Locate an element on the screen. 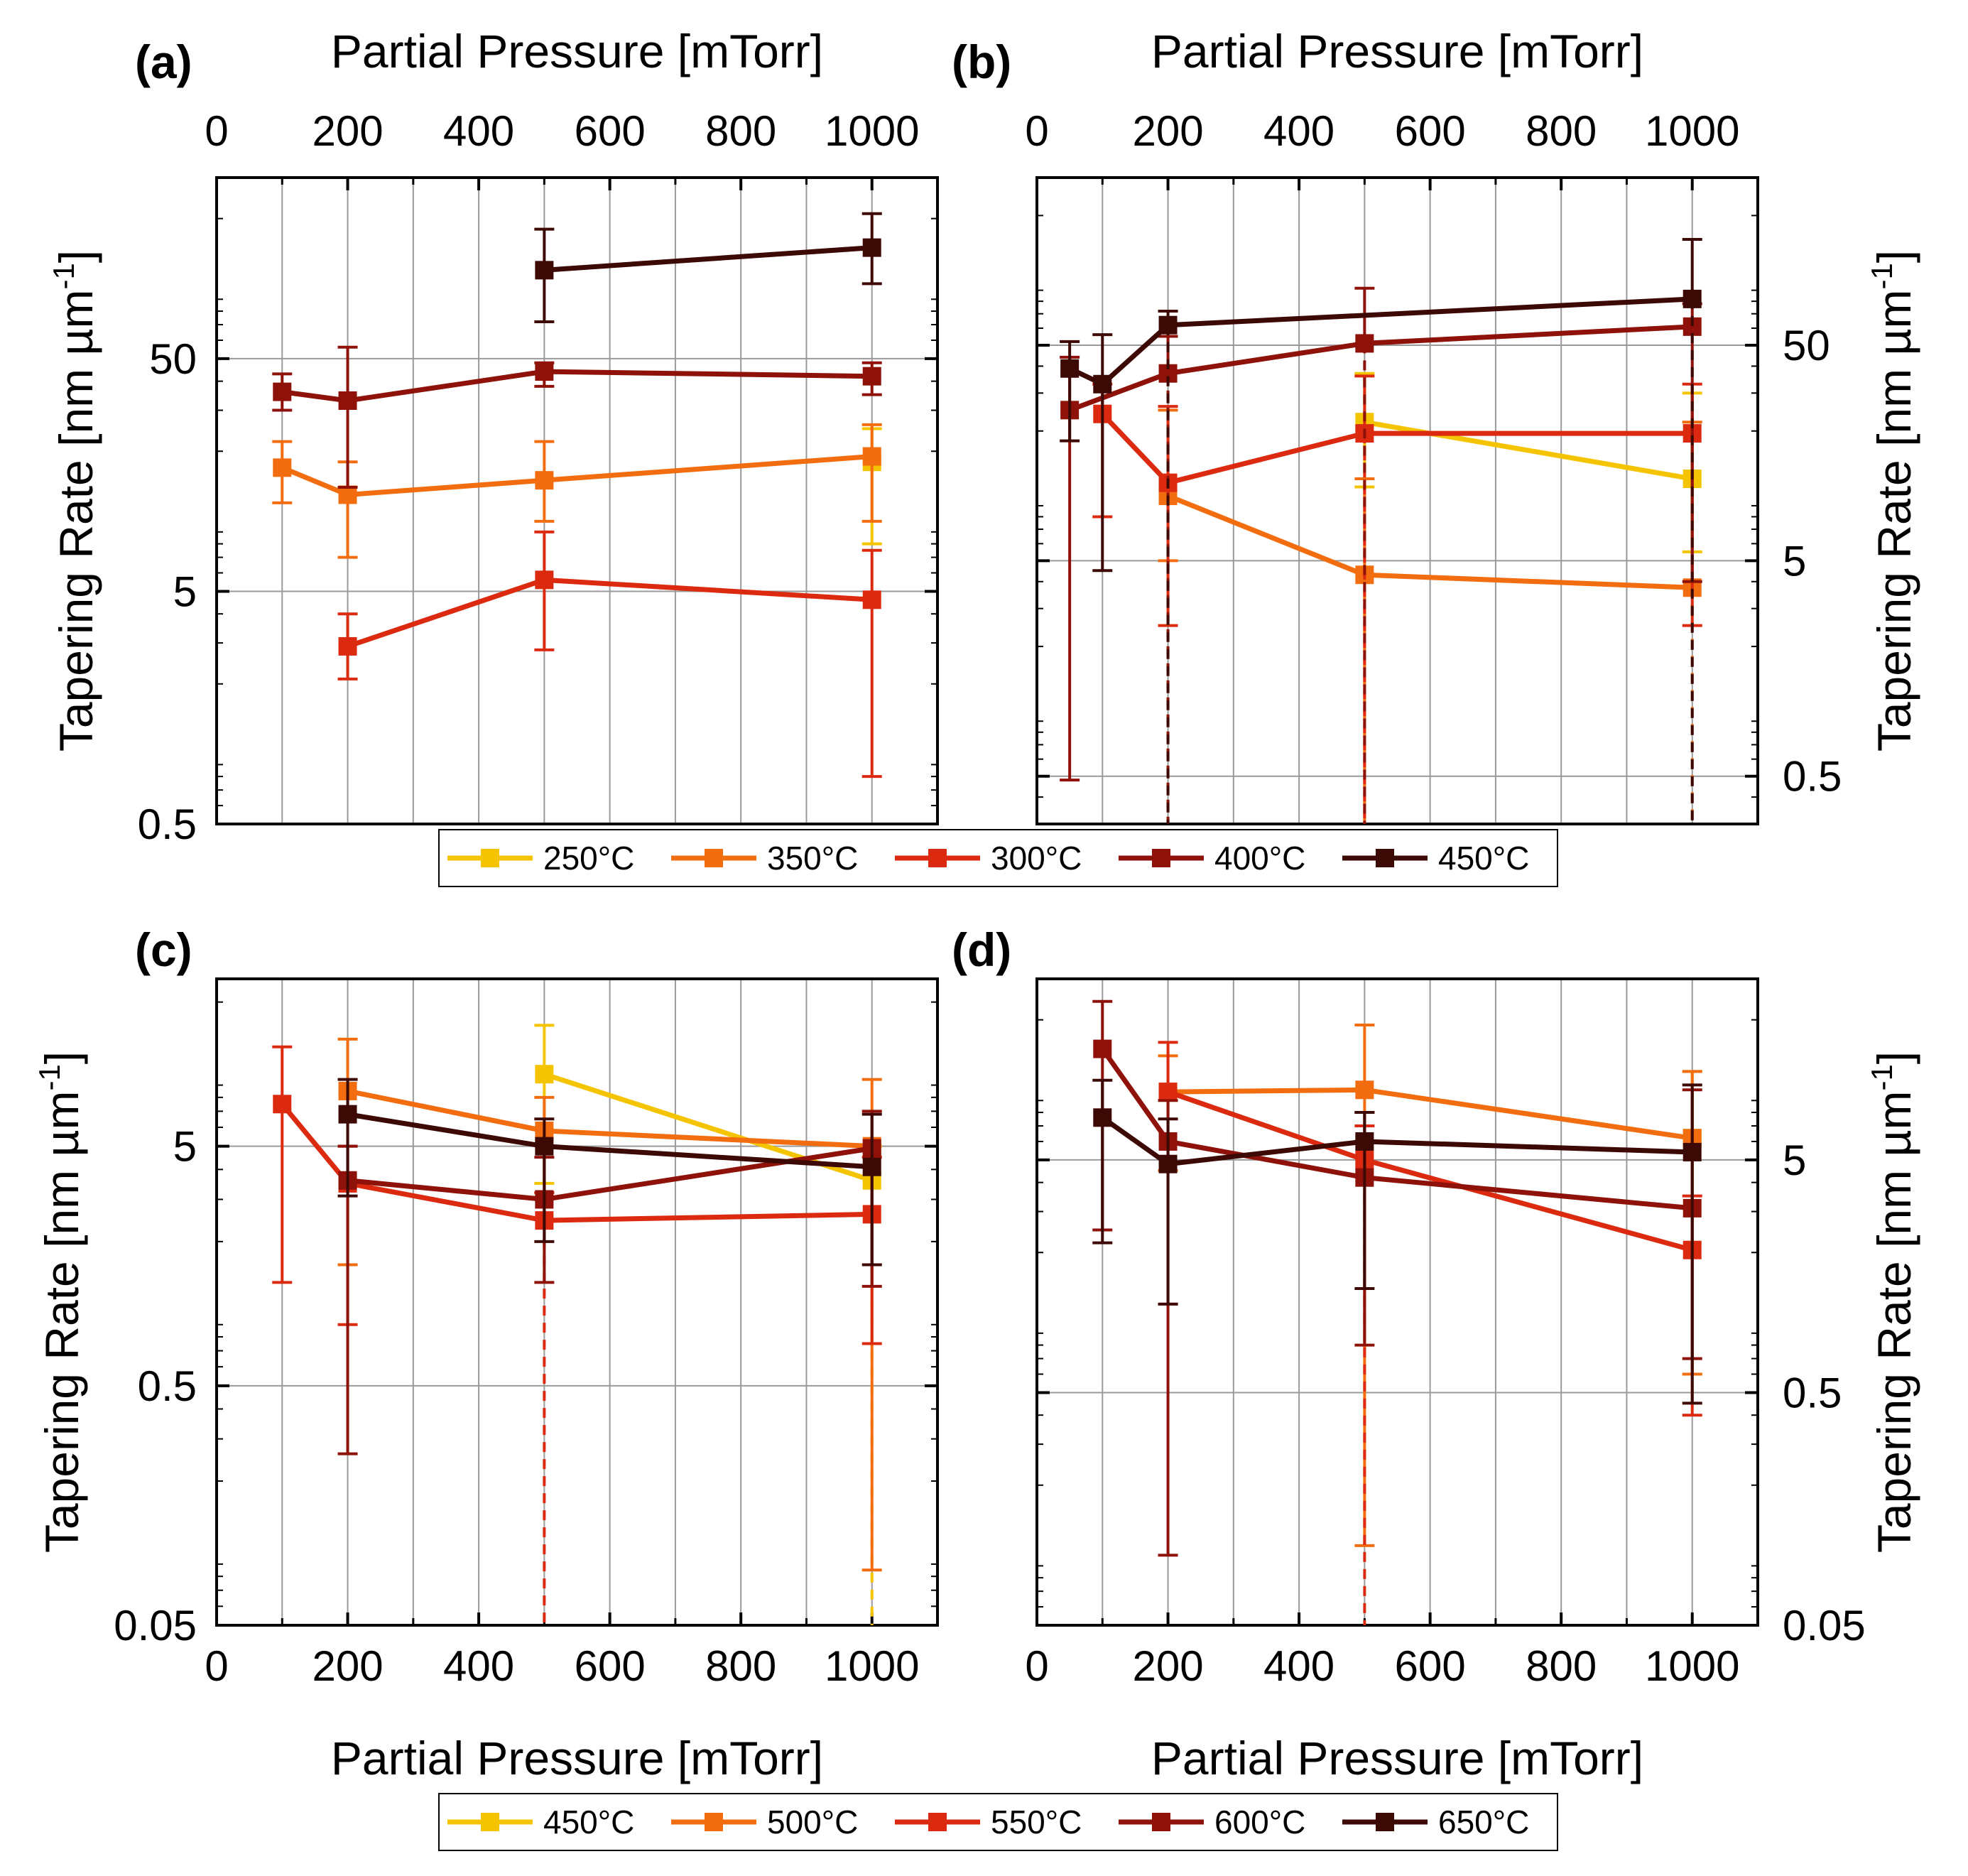  series-350°C is located at coordinates (577, 491).